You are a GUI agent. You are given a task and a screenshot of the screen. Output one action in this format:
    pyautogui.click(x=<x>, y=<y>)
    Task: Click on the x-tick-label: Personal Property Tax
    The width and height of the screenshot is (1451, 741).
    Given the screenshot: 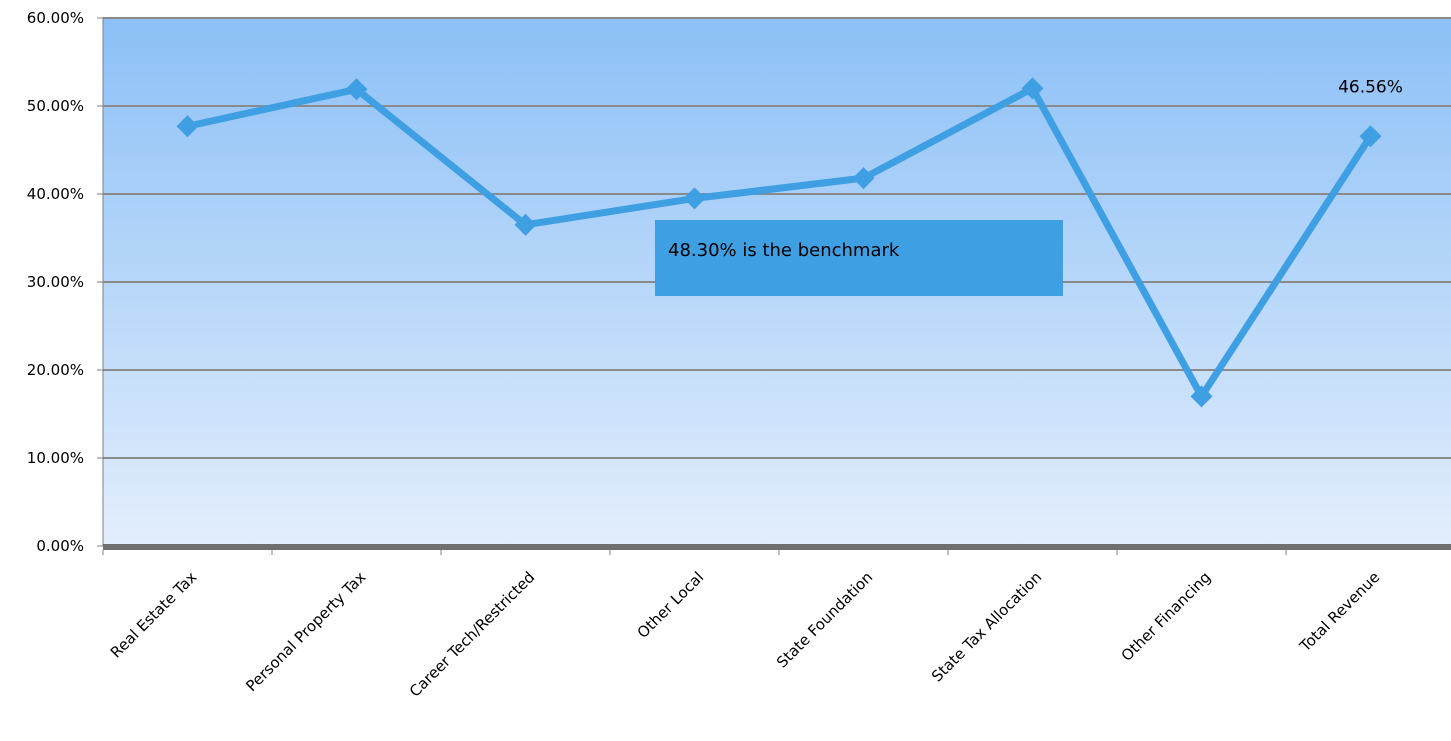 What is the action you would take?
    pyautogui.click(x=305, y=631)
    